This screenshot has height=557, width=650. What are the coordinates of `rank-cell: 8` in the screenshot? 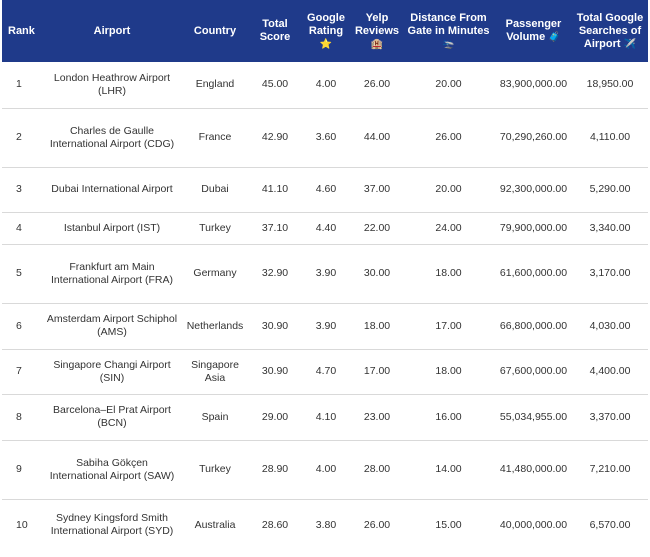 It's located at (23, 417).